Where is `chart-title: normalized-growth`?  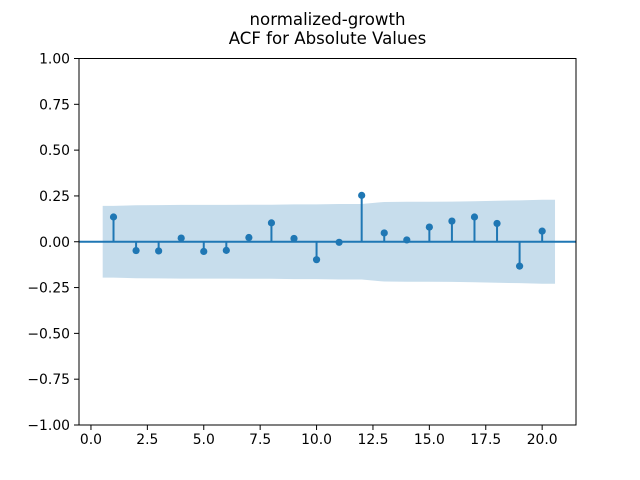
chart-title: normalized-growth is located at coordinates (328, 19).